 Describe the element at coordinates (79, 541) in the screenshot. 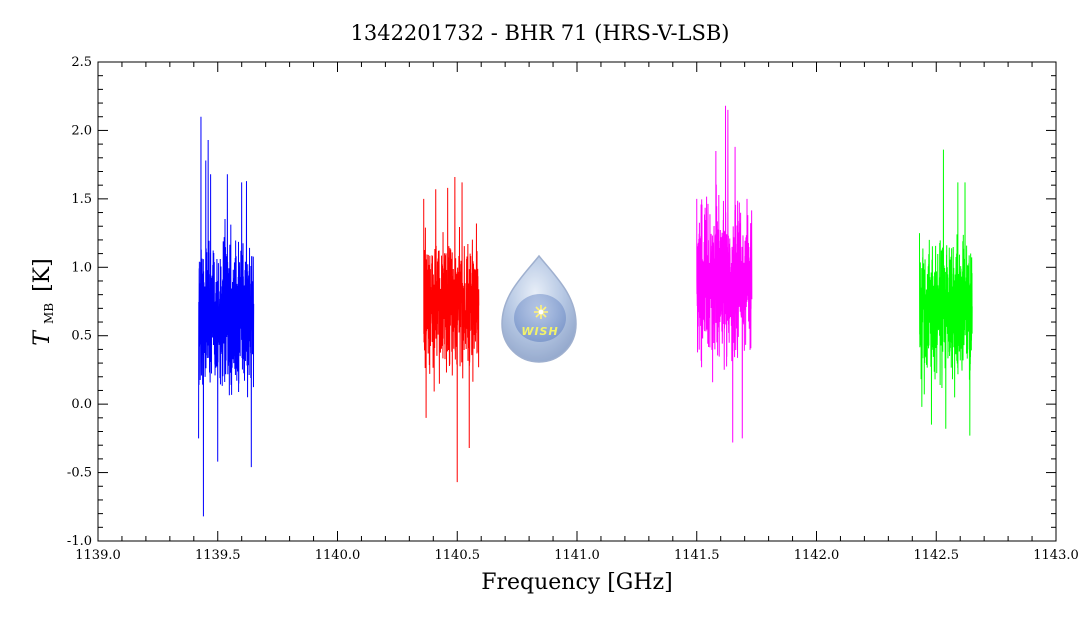

I see `y-tick-label: -1.0` at that location.